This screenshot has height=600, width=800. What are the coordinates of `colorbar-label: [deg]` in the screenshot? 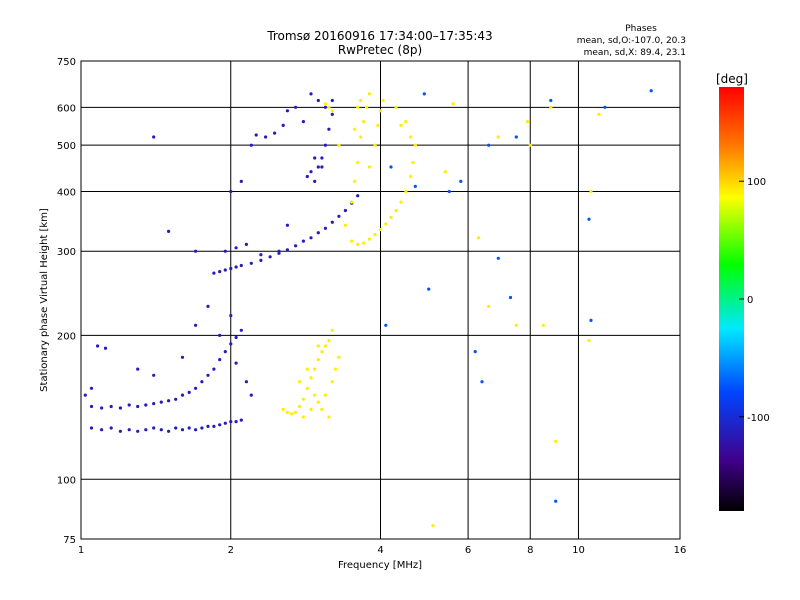 It's located at (732, 79).